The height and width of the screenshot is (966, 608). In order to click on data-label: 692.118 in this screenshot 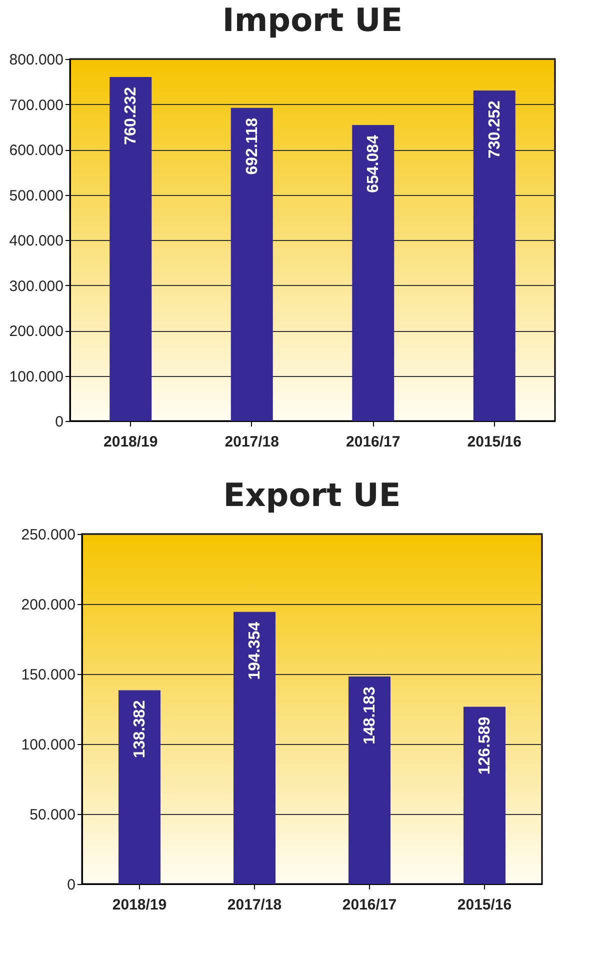, I will do `click(252, 146)`.